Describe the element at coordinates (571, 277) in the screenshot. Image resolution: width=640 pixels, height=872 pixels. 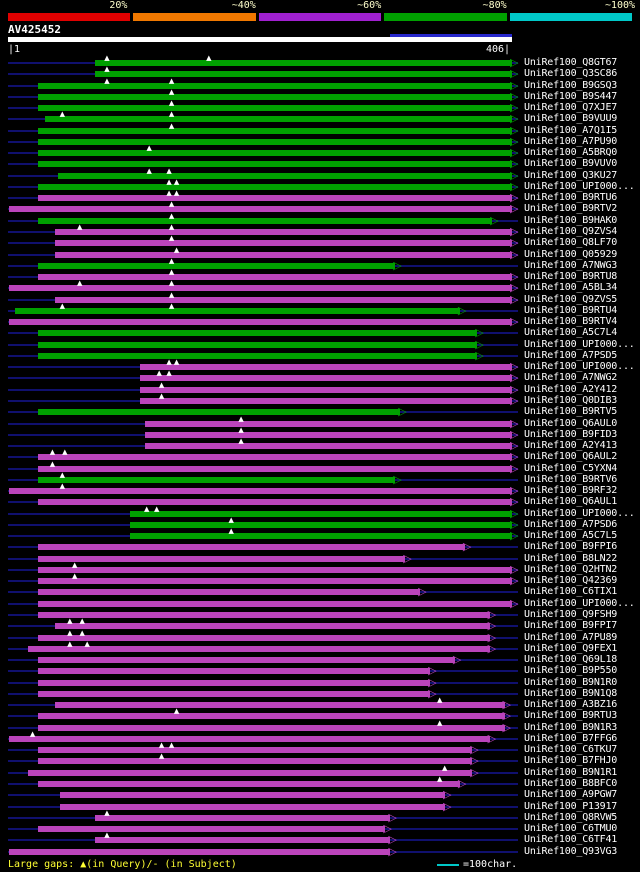
I see `hit-label: UniRef100_B9RTU8` at that location.